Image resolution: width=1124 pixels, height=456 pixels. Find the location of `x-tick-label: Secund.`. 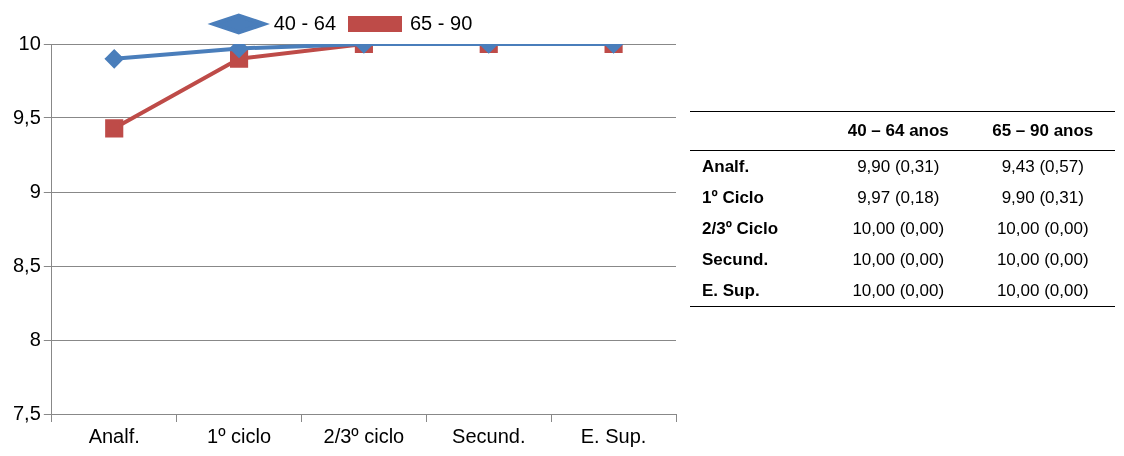

x-tick-label: Secund. is located at coordinates (489, 435).